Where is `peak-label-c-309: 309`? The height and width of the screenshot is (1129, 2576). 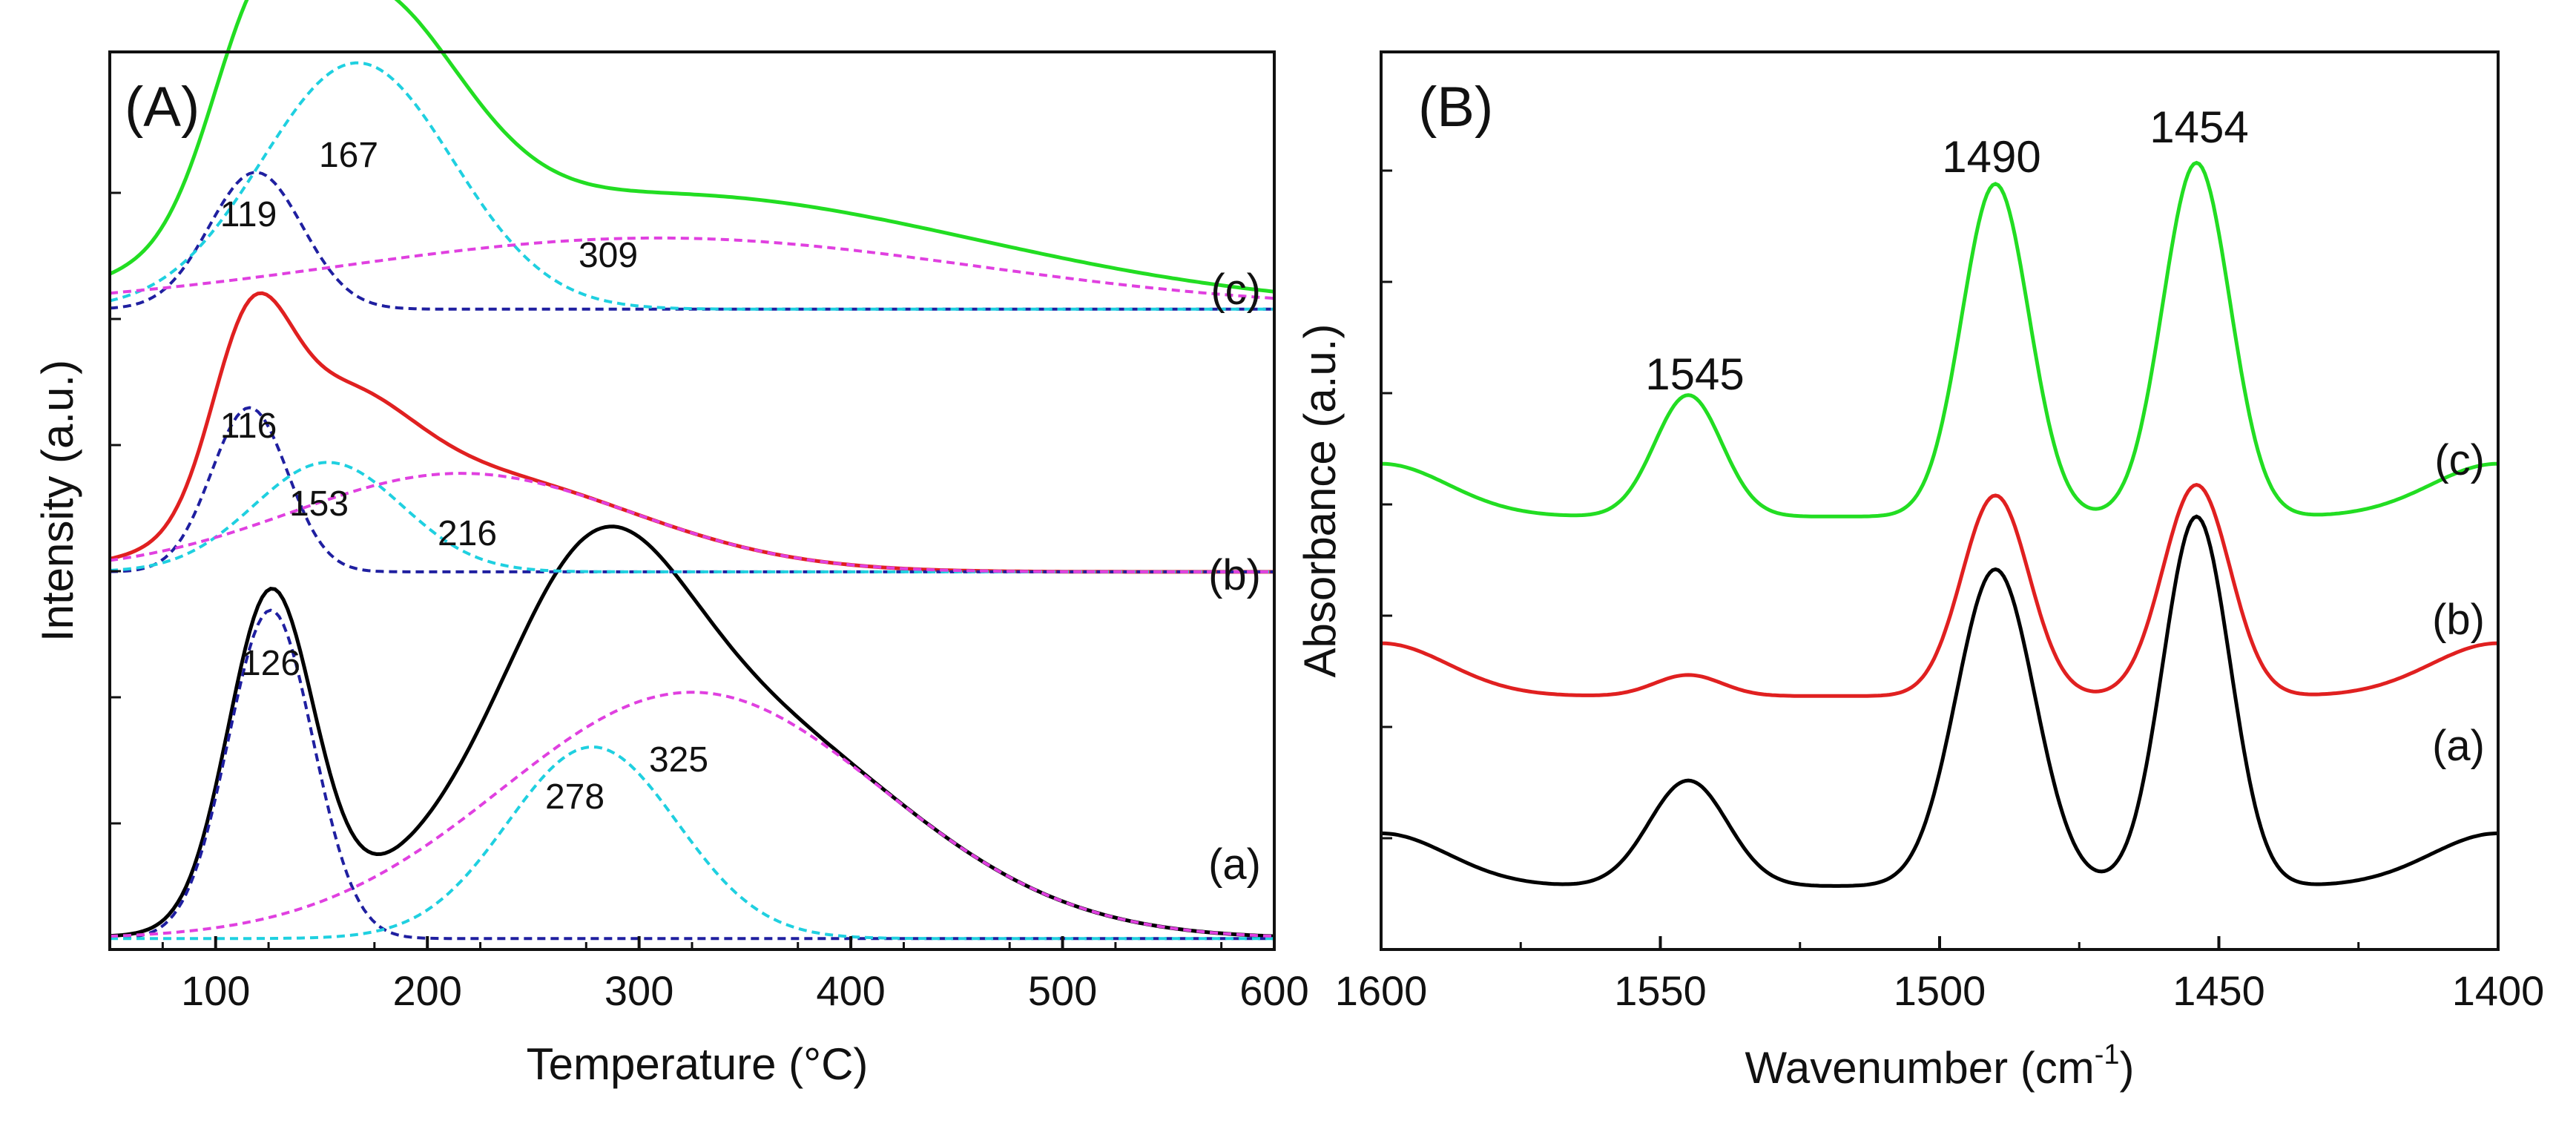
peak-label-c-309: 309 is located at coordinates (608, 256).